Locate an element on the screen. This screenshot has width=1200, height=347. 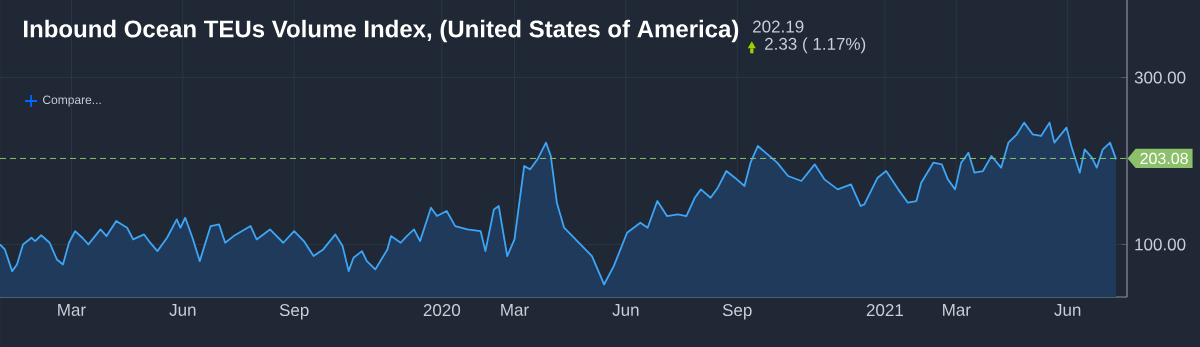
annotation: 202.19 is located at coordinates (778, 26).